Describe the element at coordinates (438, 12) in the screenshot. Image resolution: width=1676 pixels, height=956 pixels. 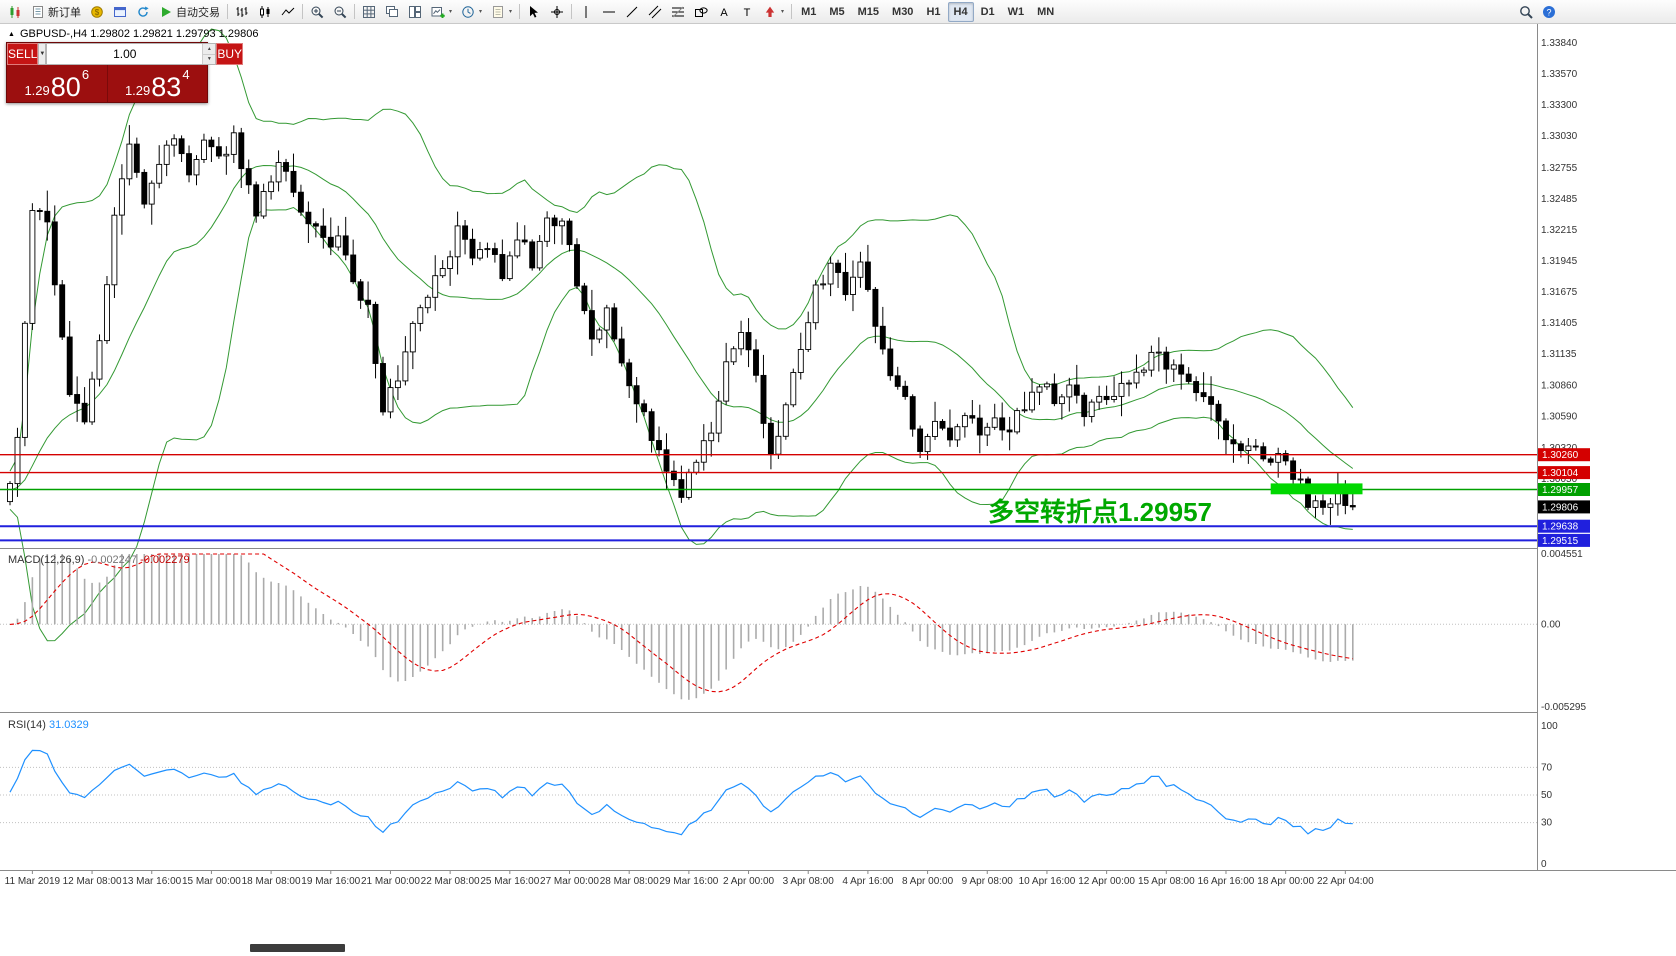
I see `newchart-icon` at that location.